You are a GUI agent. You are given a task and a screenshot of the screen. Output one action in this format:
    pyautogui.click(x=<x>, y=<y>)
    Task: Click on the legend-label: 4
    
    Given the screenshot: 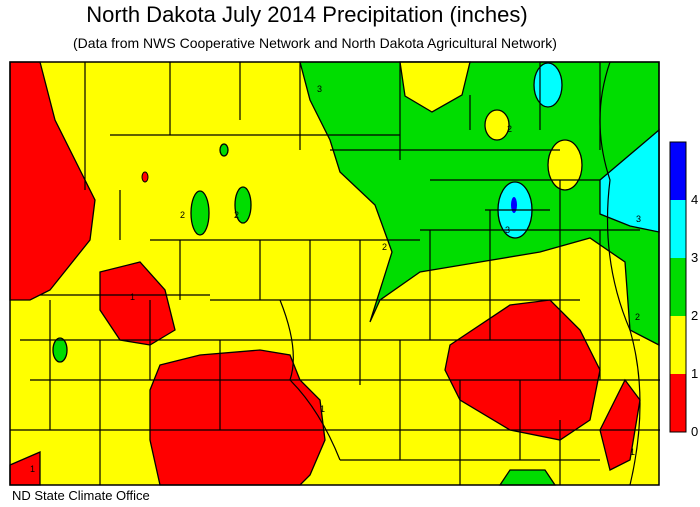 What is the action you would take?
    pyautogui.click(x=694, y=199)
    